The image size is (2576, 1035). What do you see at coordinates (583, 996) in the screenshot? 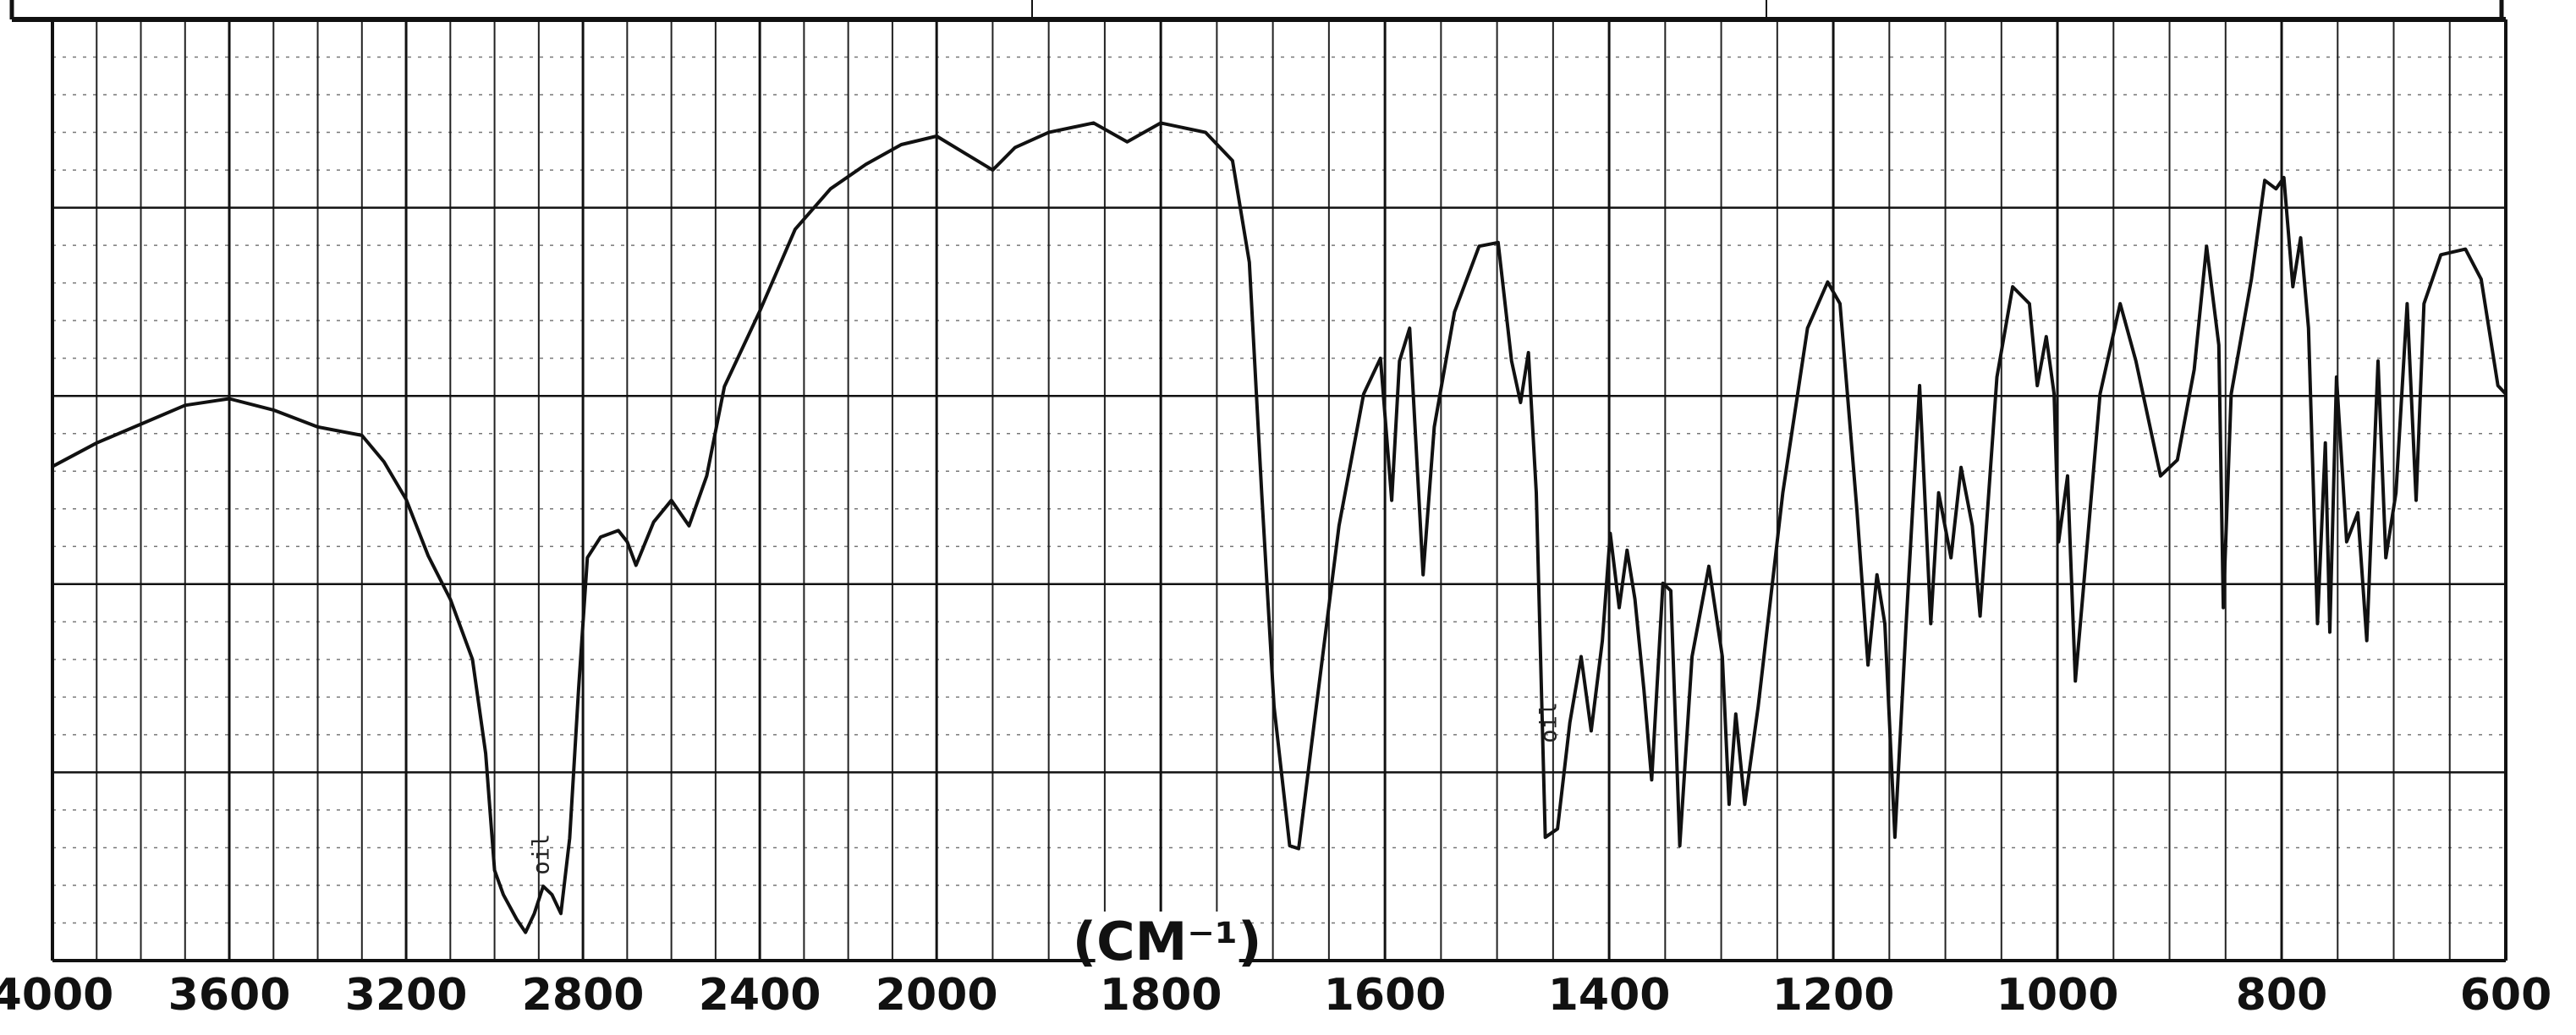
I see `x-tick-label: 2800` at bounding box center [583, 996].